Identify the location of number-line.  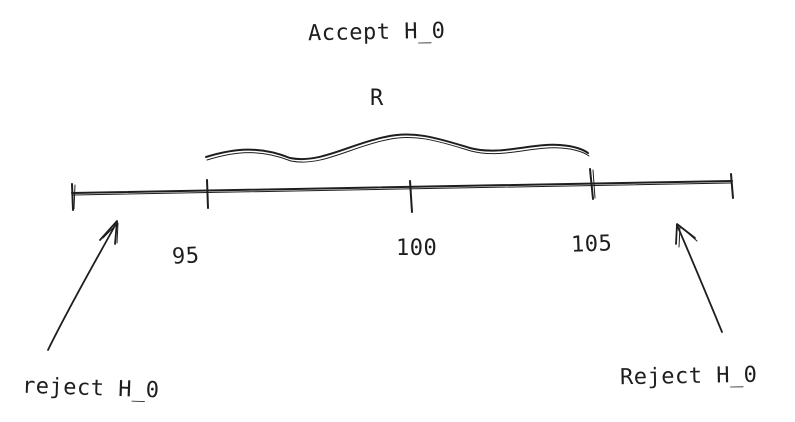
(402, 187).